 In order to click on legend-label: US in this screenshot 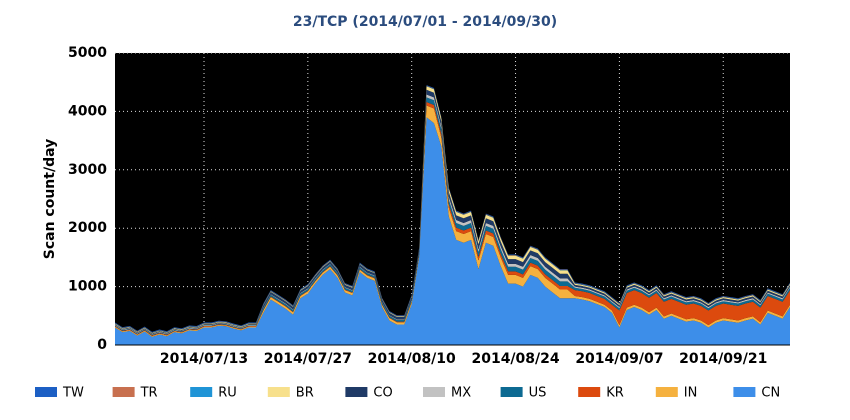, I will do `click(538, 393)`.